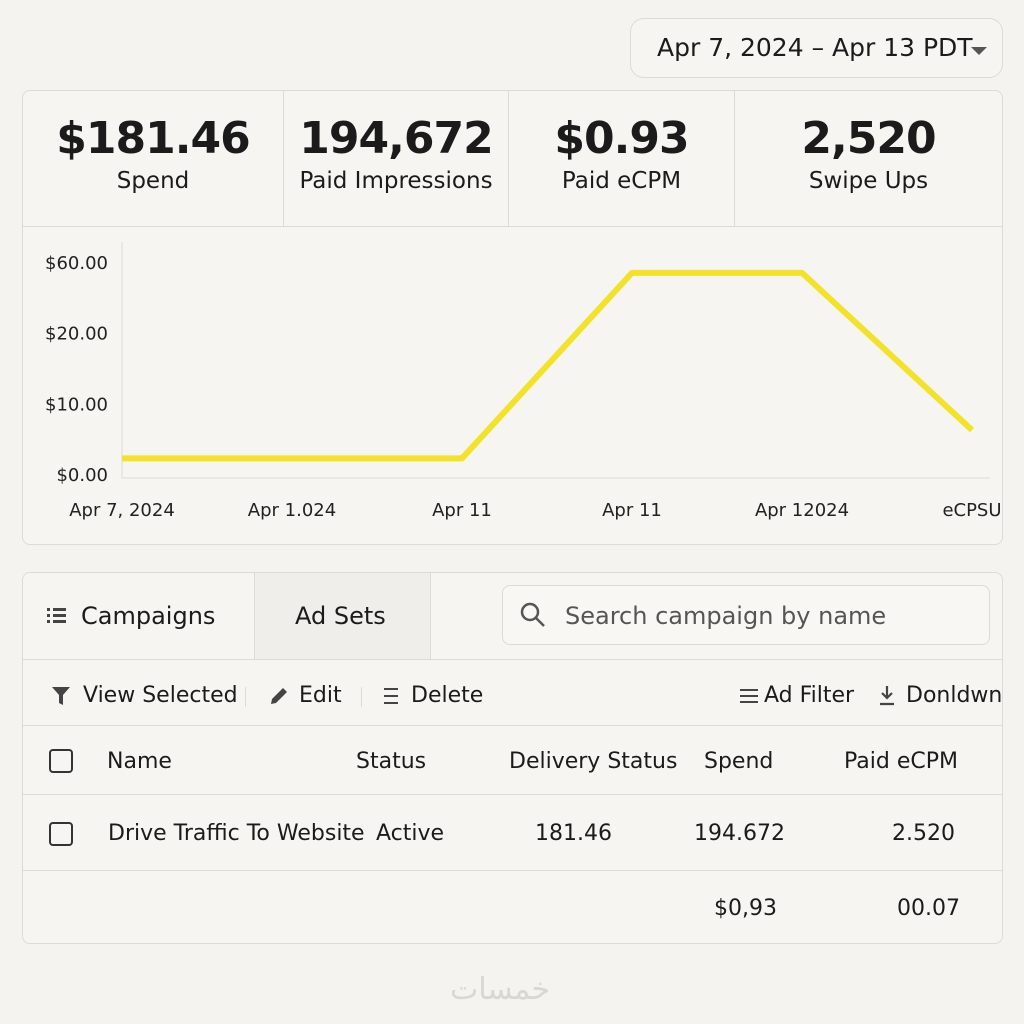 The height and width of the screenshot is (1024, 1024). I want to click on filter-icon, so click(61, 696).